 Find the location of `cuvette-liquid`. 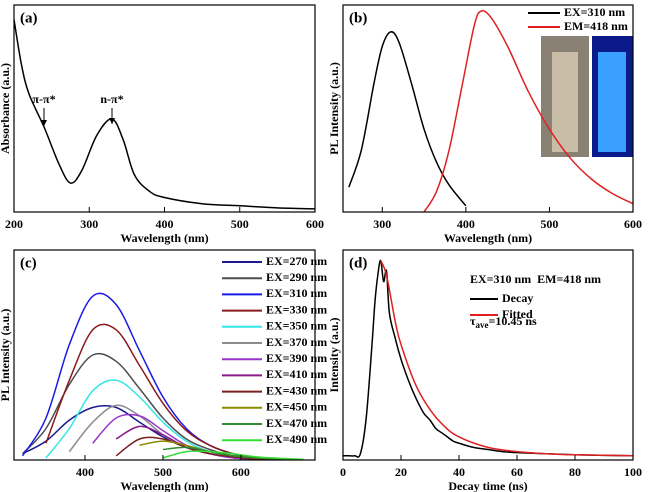

cuvette-liquid is located at coordinates (565, 102).